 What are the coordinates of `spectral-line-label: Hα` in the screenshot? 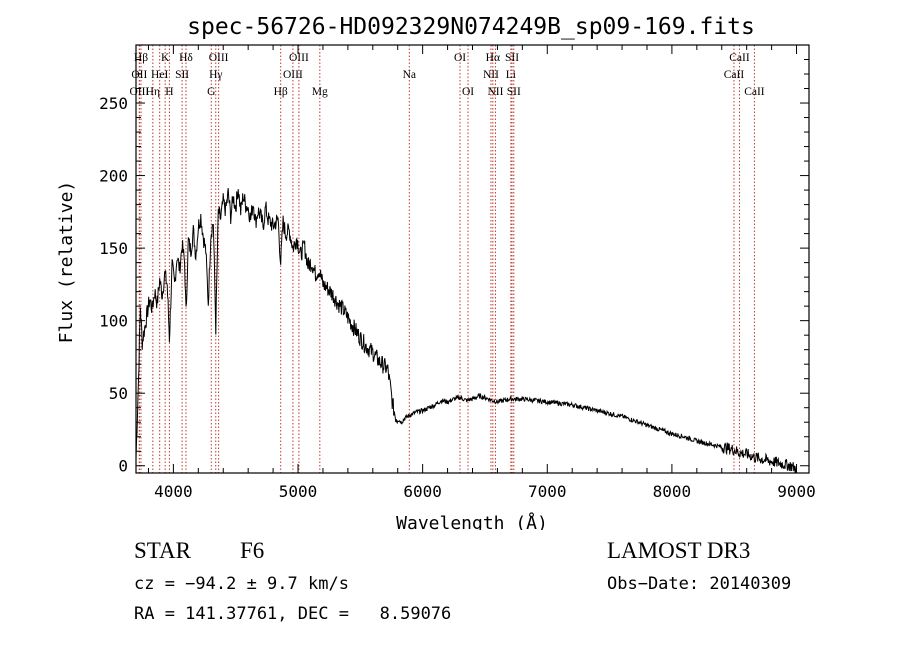 It's located at (493, 58).